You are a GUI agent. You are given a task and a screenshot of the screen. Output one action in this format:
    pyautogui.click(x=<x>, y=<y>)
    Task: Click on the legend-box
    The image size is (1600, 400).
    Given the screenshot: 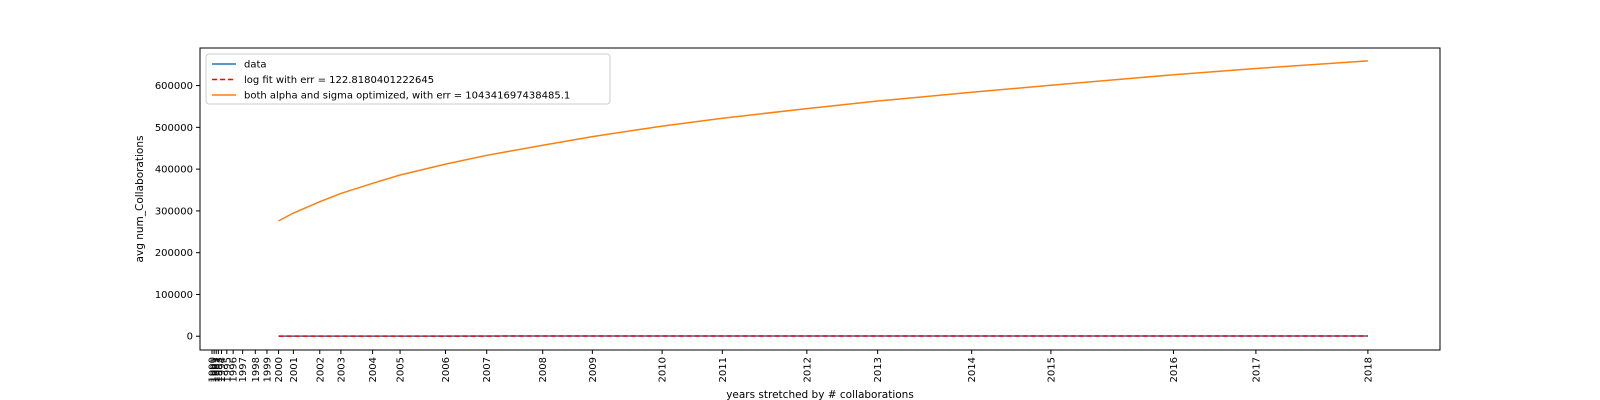 What is the action you would take?
    pyautogui.click(x=408, y=79)
    